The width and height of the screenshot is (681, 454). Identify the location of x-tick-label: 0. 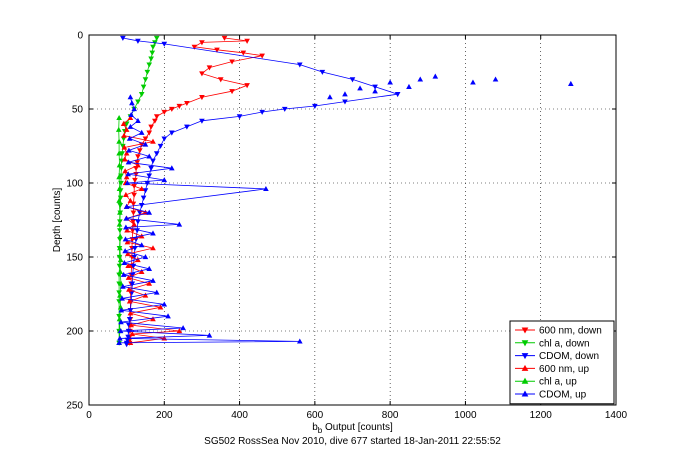
(89, 415).